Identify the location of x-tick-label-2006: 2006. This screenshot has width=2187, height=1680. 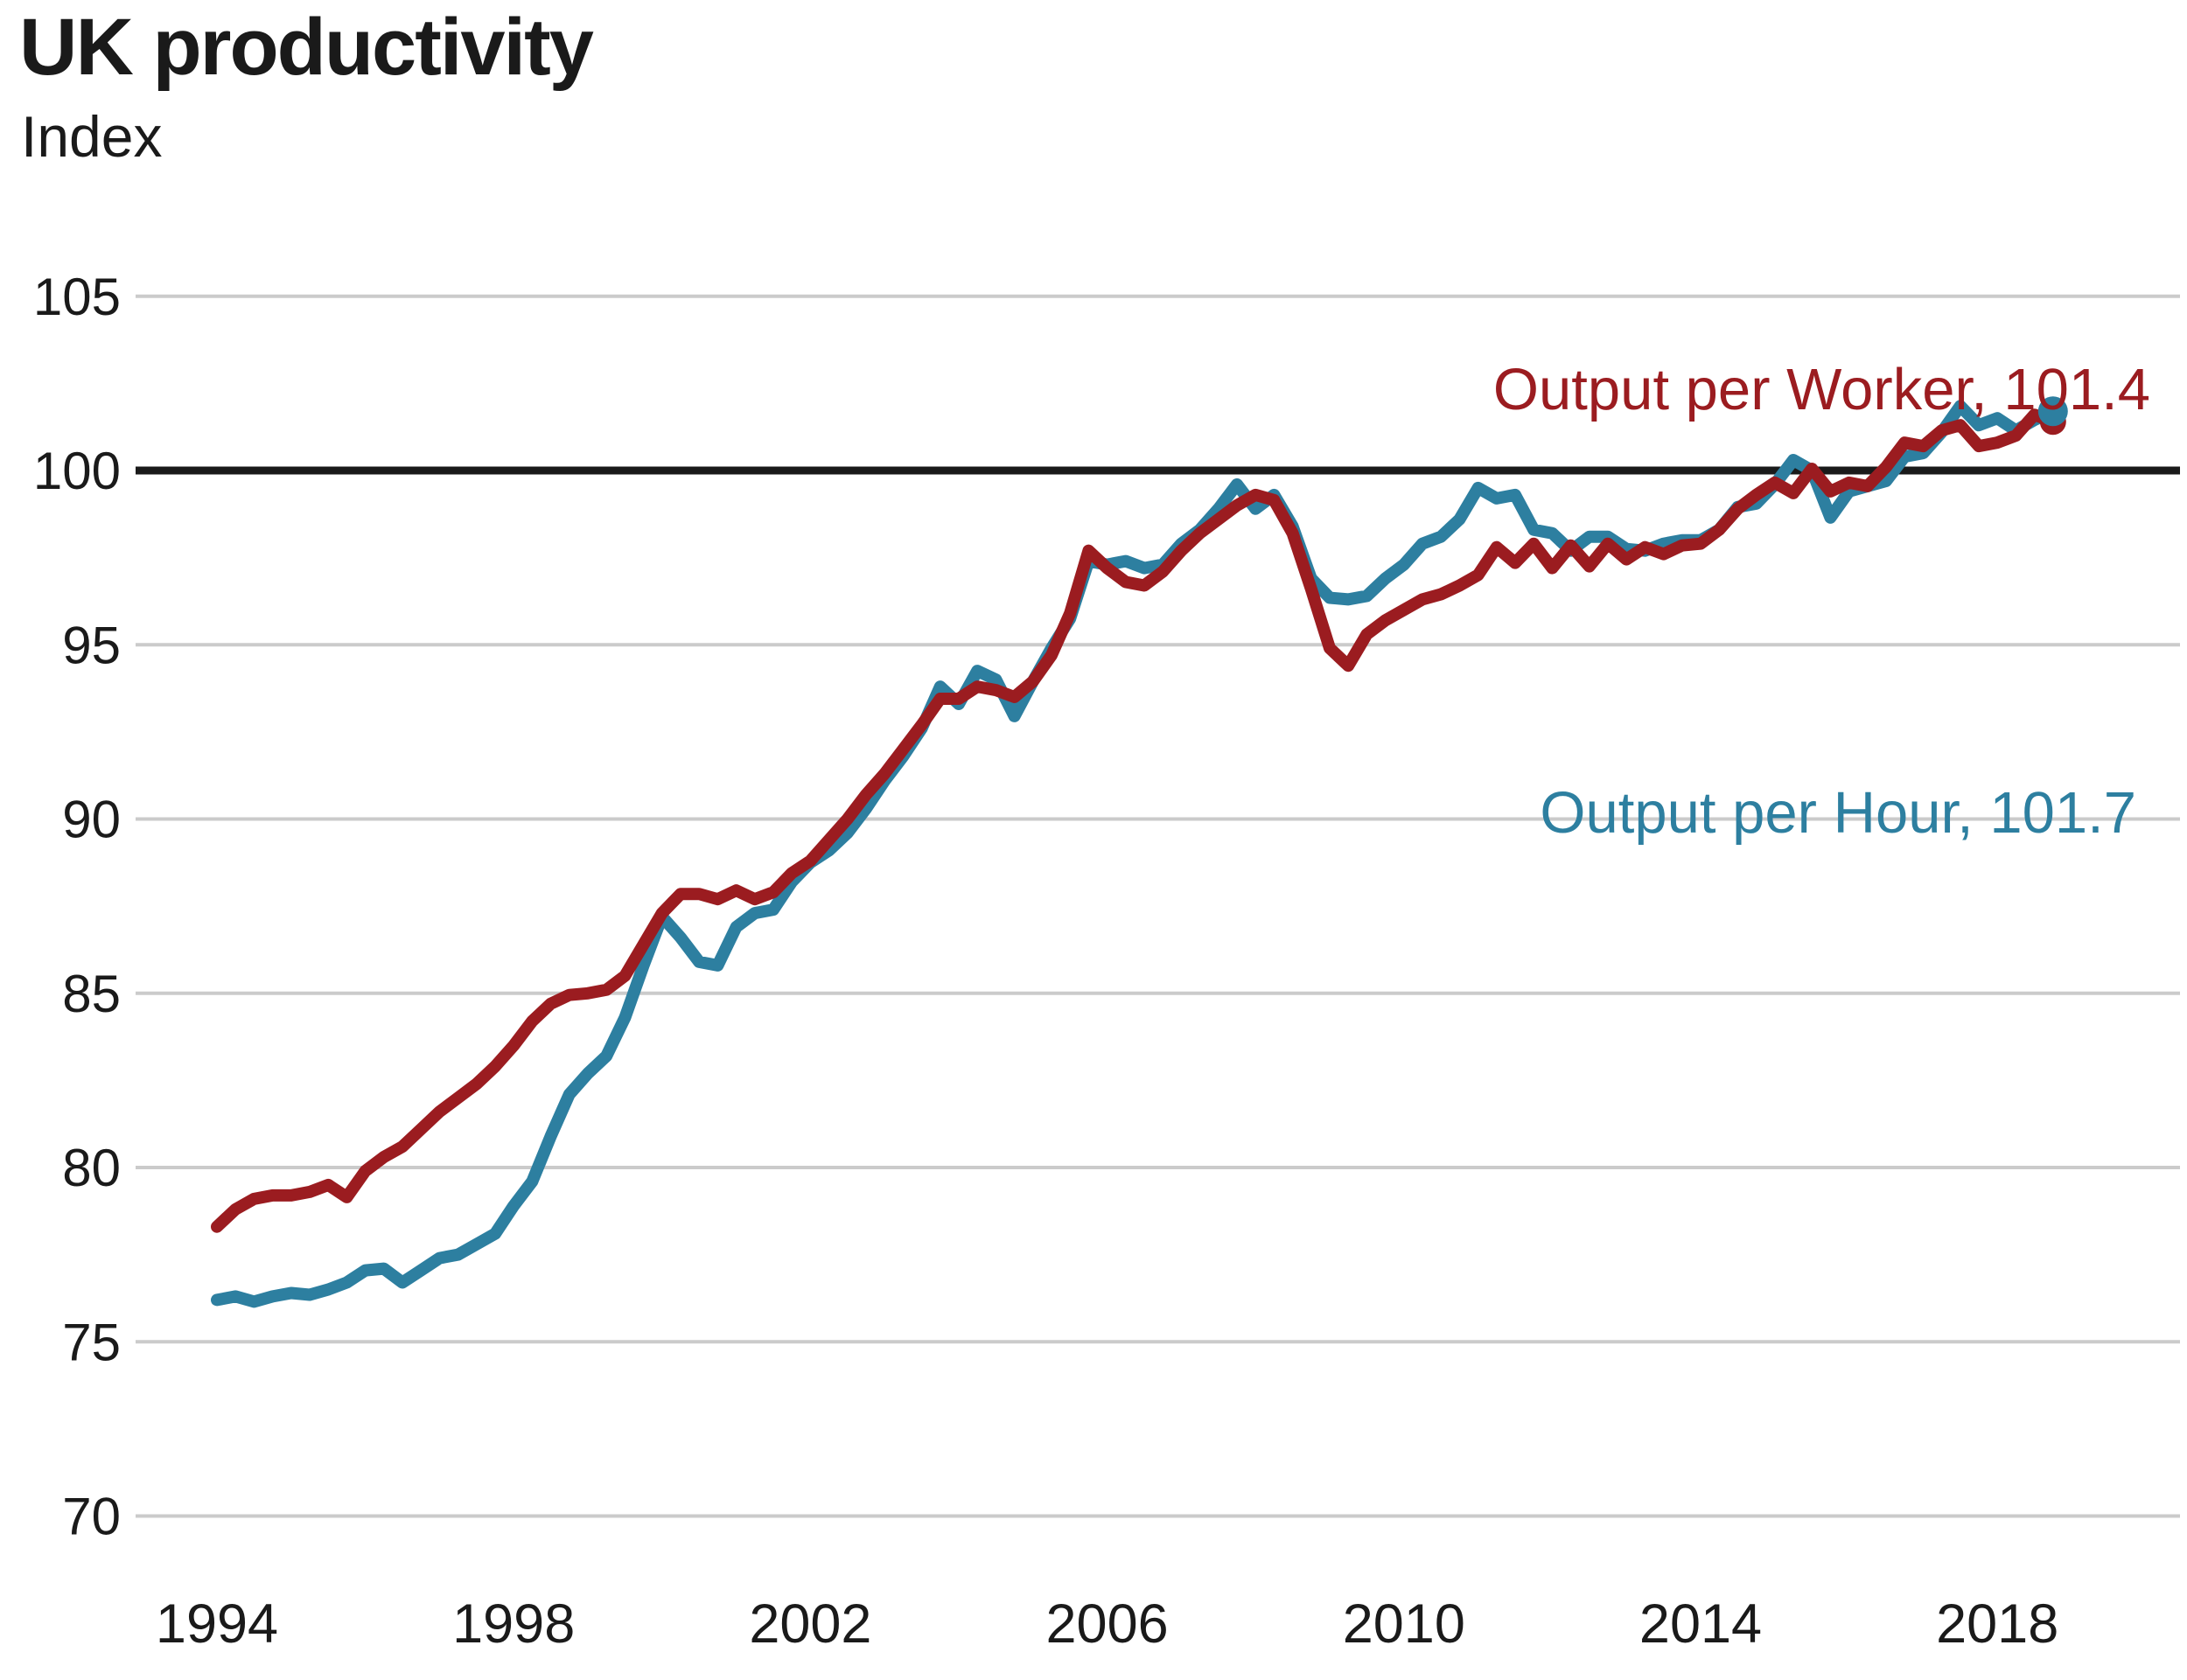
(1107, 1624).